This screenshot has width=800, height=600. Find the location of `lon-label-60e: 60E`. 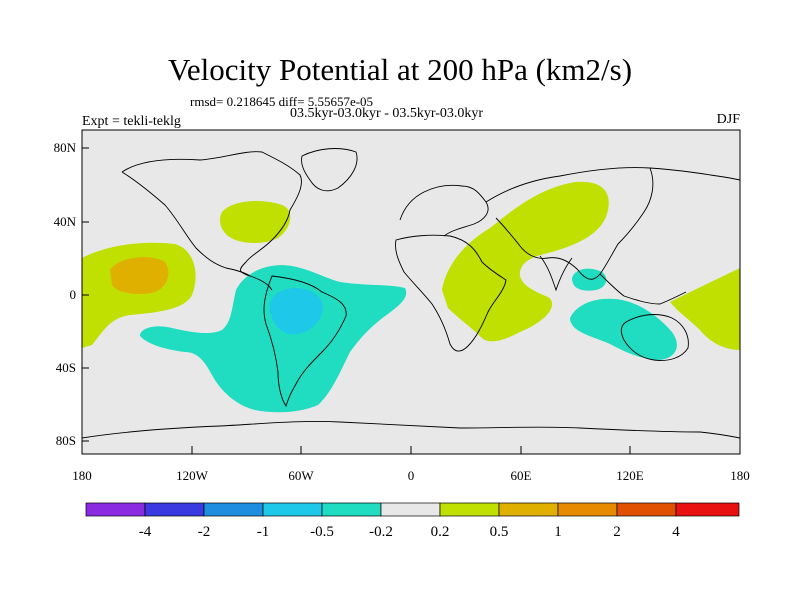

lon-label-60e: 60E is located at coordinates (521, 475).